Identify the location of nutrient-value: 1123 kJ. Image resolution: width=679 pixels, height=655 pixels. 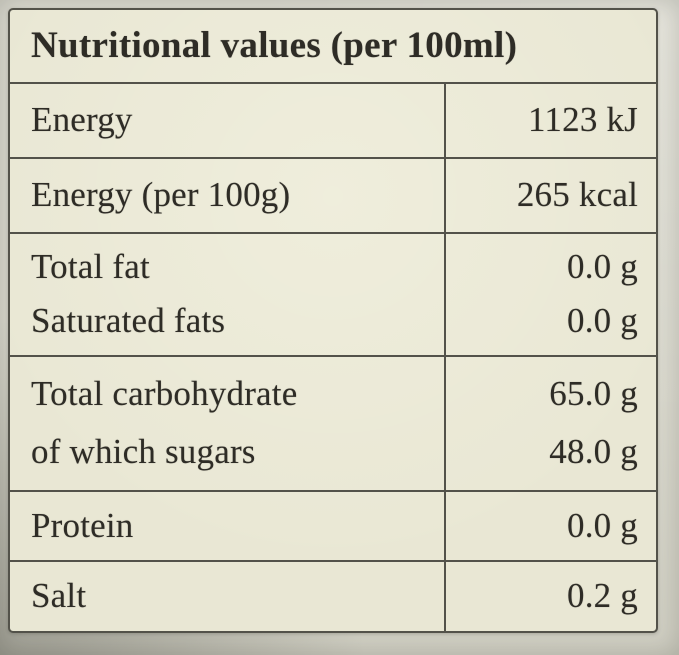
(583, 120).